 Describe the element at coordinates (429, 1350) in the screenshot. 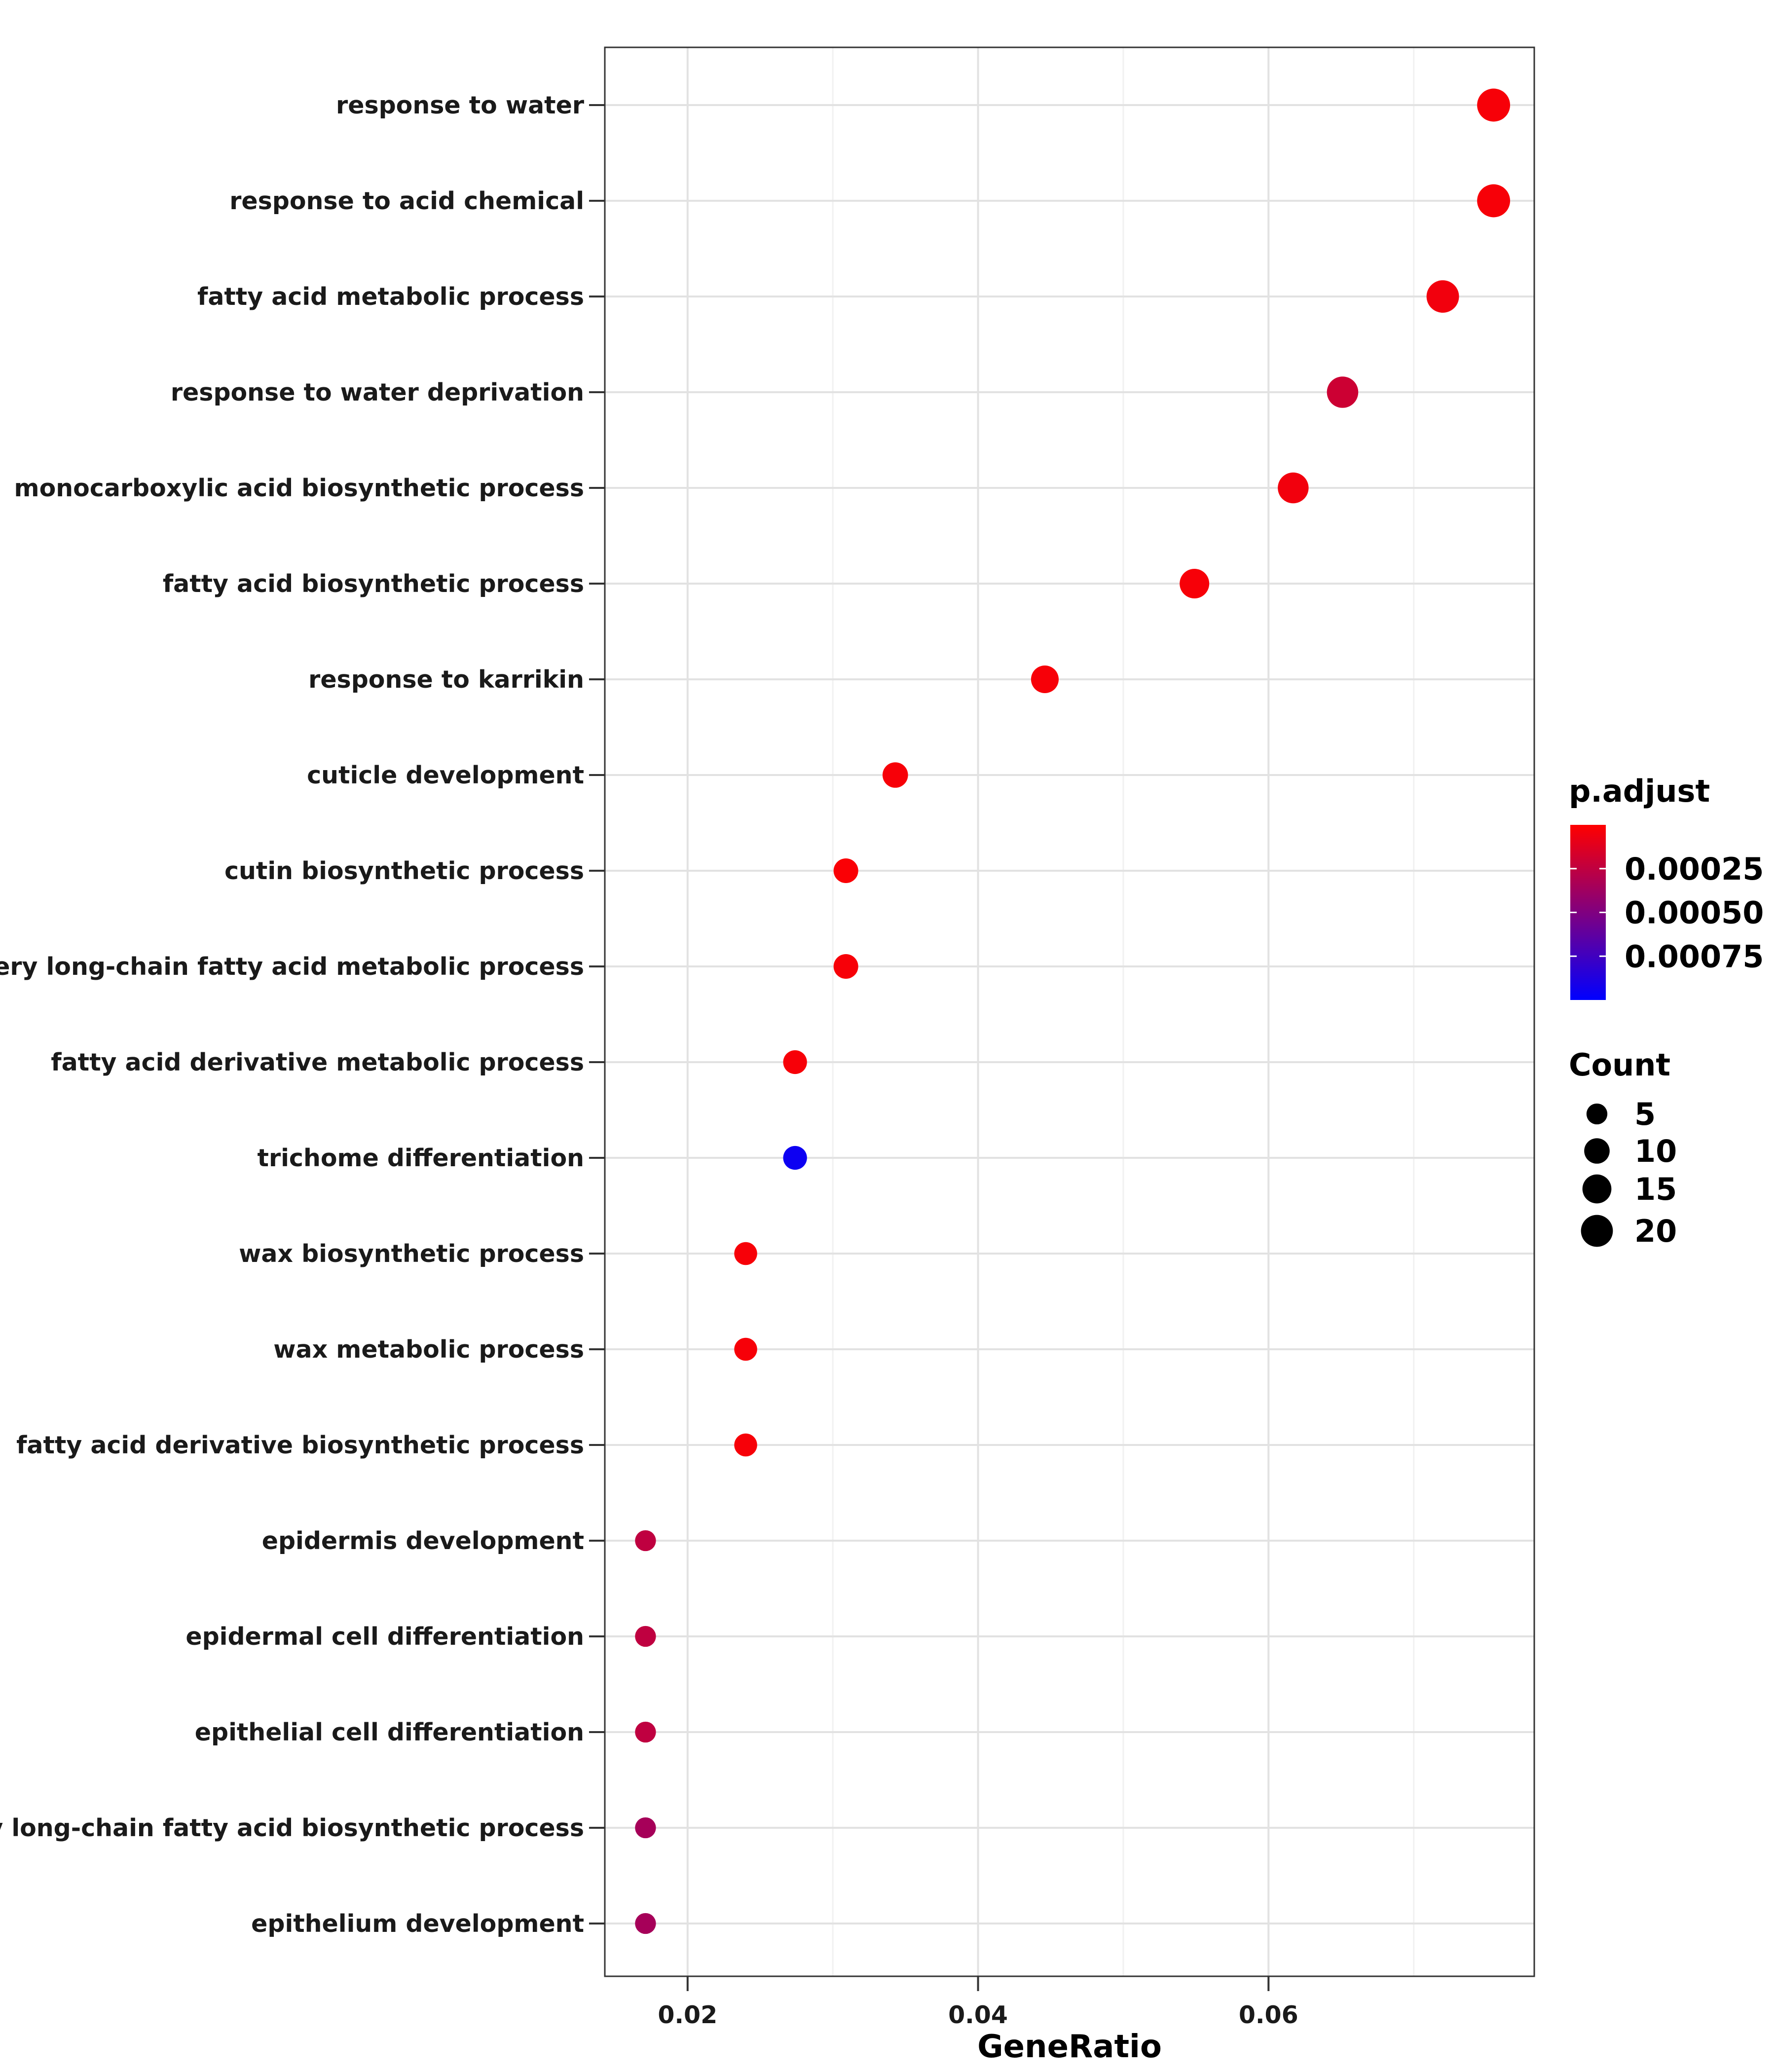

I see `term-label: wax metabolic process` at that location.